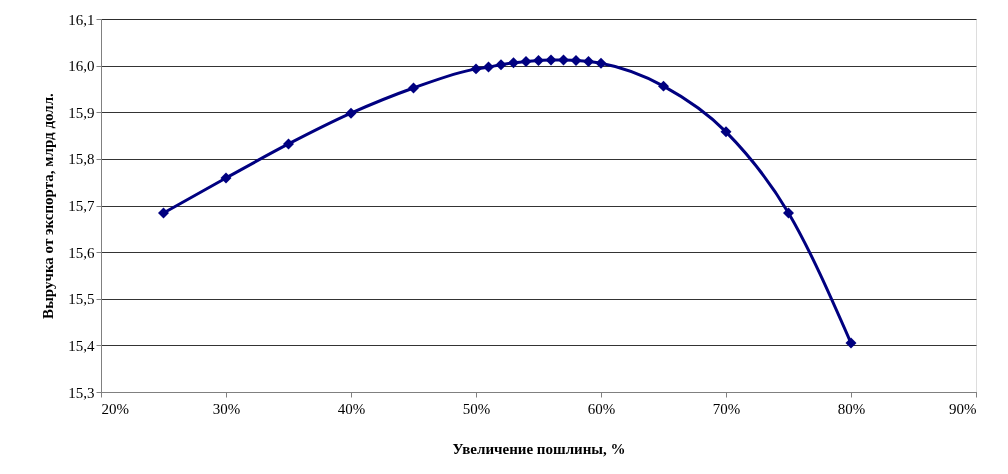  Describe the element at coordinates (115, 408) in the screenshot. I see `x-tick-label: 20%` at that location.